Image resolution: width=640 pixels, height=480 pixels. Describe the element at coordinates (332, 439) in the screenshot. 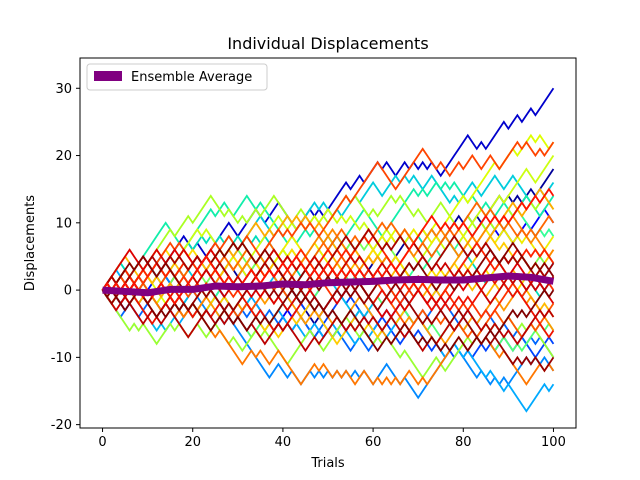

I see `x-axis-ticks: 0 20 40 60 80 100` at that location.